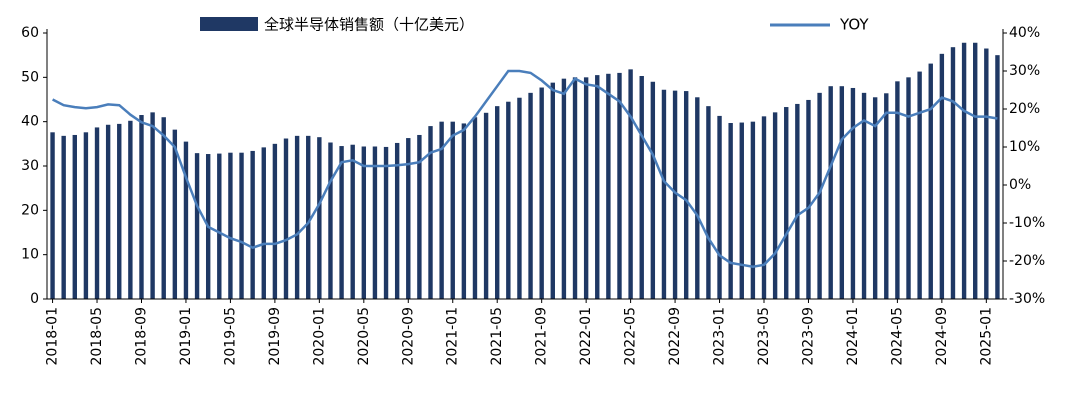 The image size is (1080, 413). I want to click on x-tick-label: 2020-05, so click(364, 336).